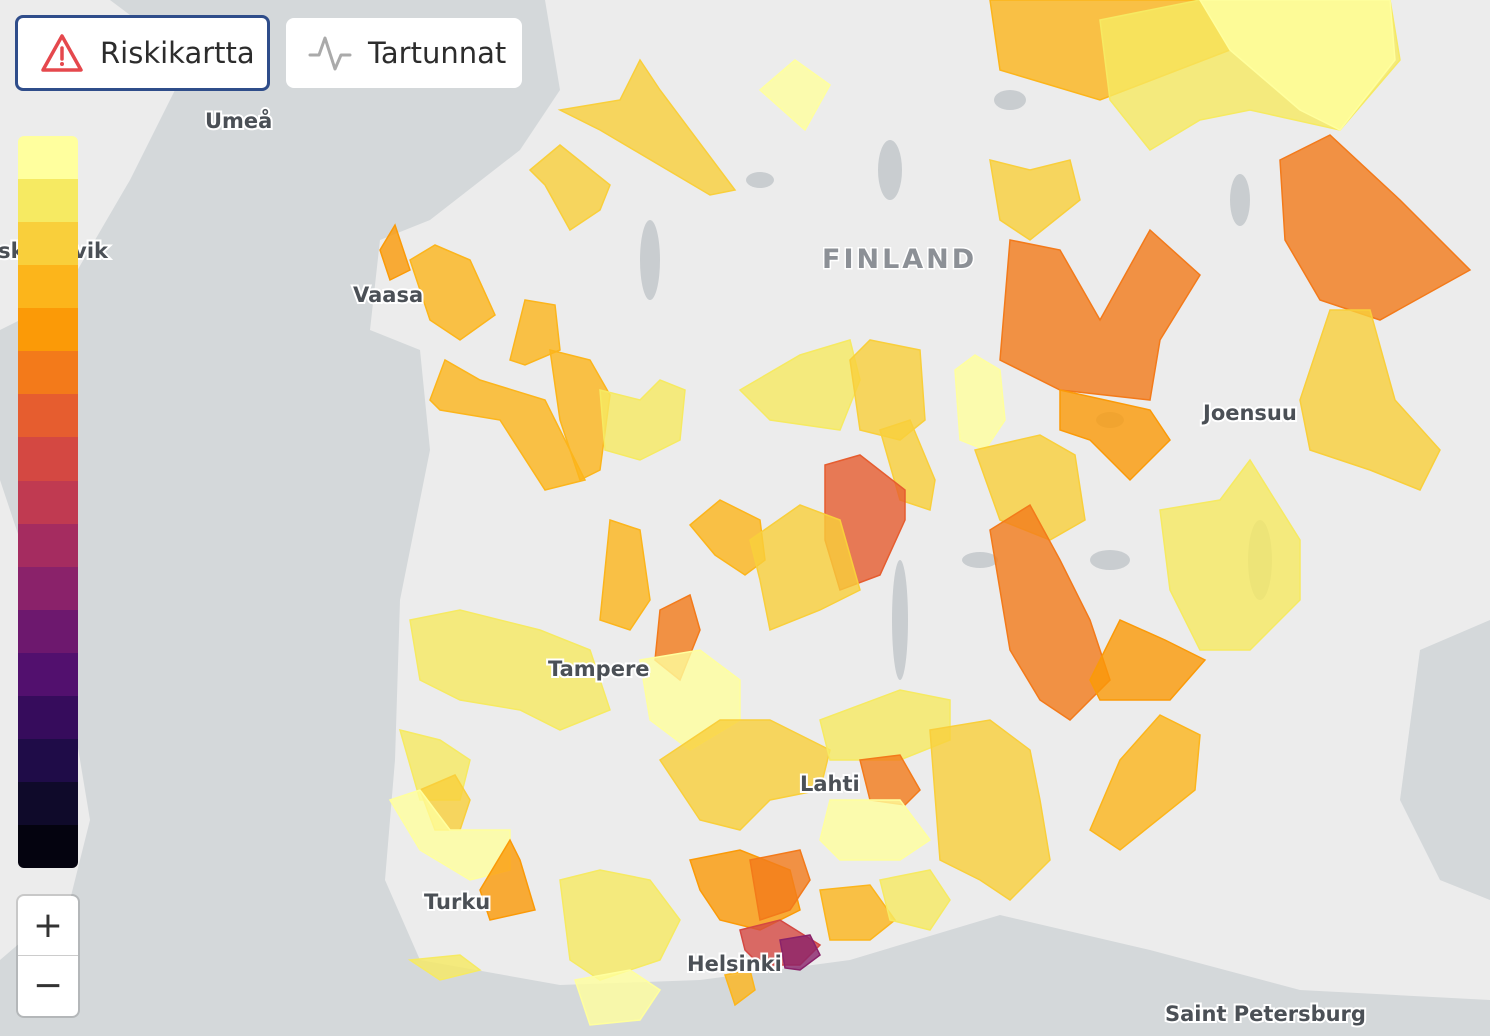  I want to click on button-label: Riskikartta, so click(177, 53).